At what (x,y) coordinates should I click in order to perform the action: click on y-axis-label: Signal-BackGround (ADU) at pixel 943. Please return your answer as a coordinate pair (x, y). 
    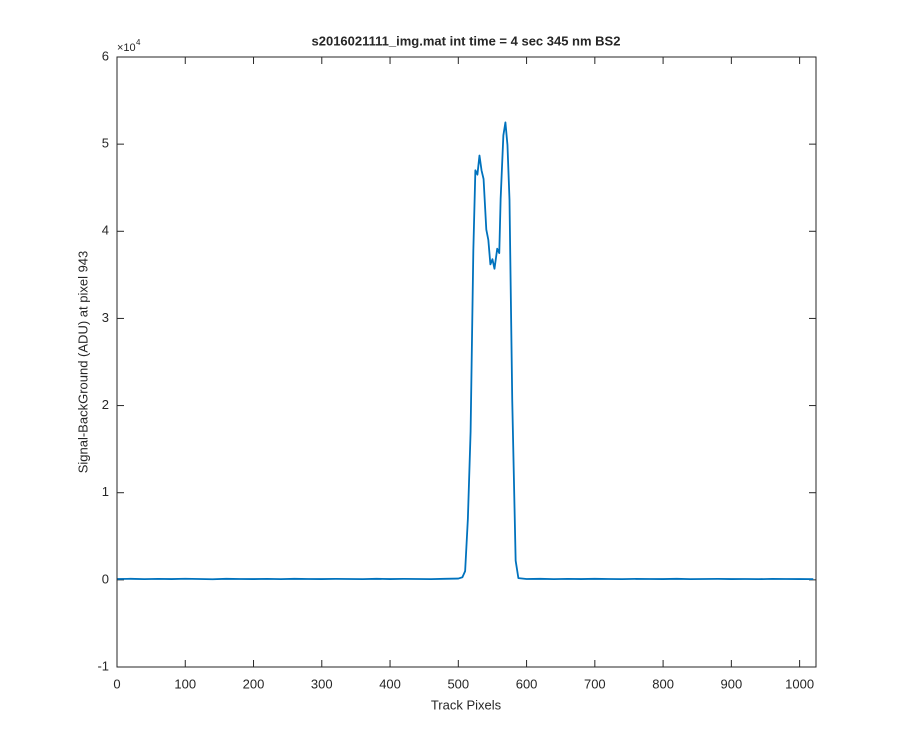
    Looking at the image, I should click on (82, 362).